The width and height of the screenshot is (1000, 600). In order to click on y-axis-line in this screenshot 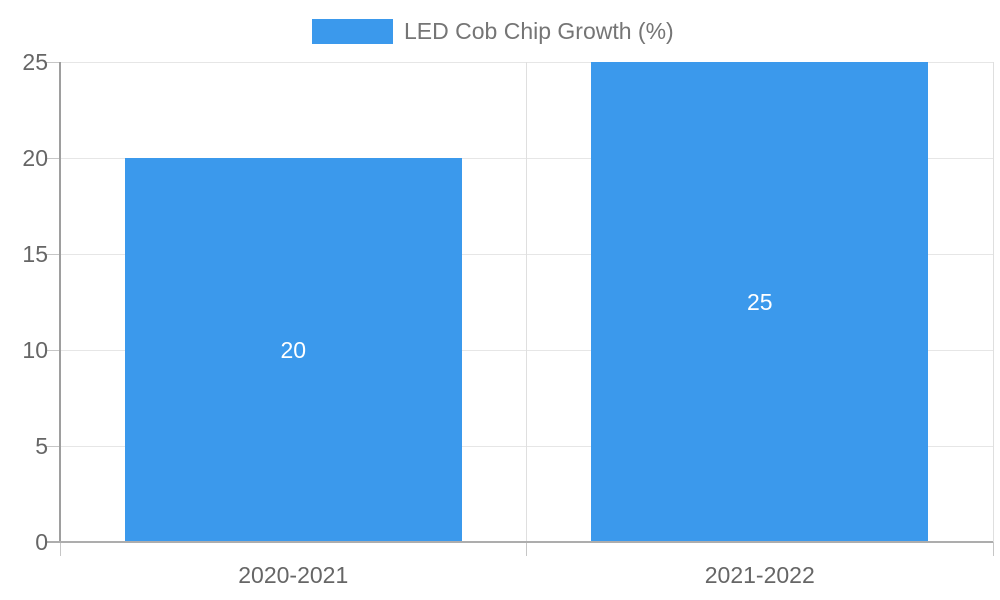, I will do `click(60, 302)`.